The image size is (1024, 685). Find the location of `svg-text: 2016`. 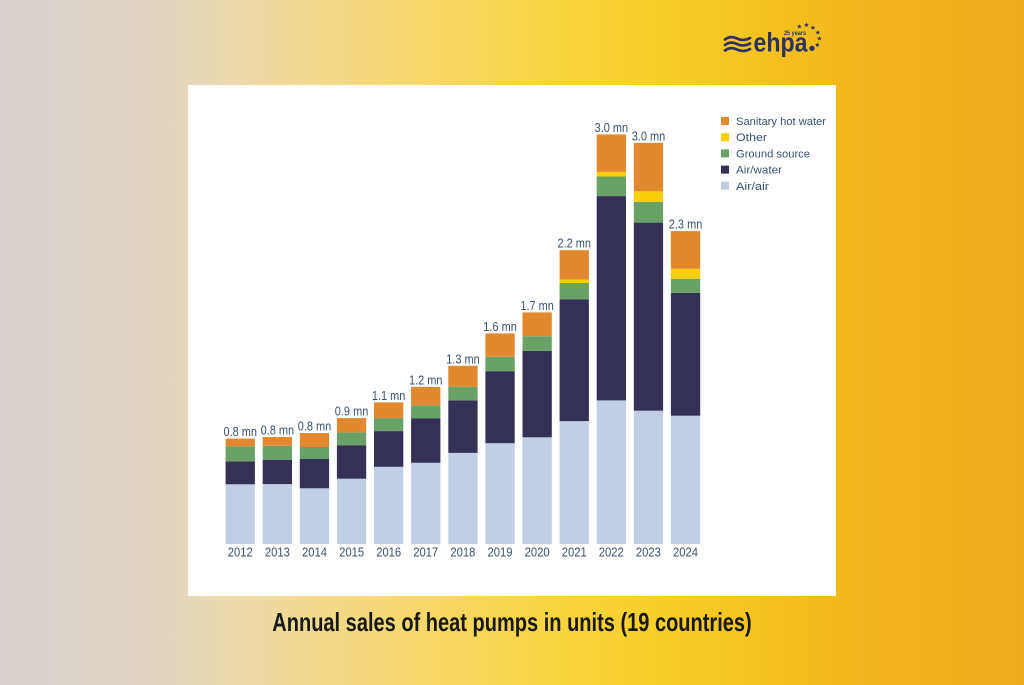

svg-text: 2016 is located at coordinates (388, 553).